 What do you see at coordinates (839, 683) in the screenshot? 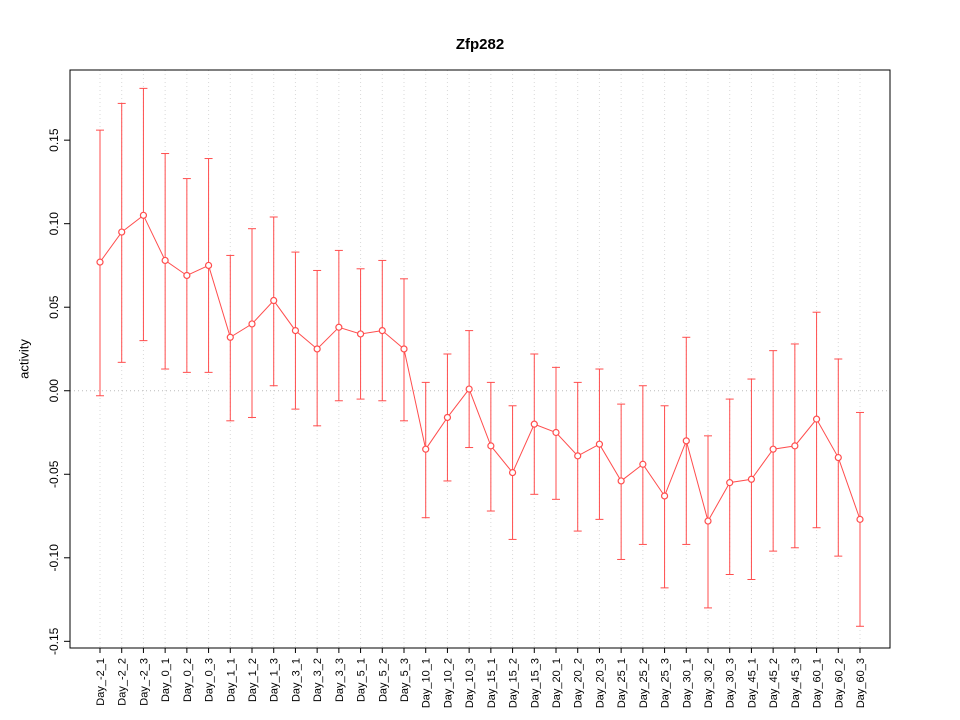
I see `x-tick-label: Day_60_2` at bounding box center [839, 683].